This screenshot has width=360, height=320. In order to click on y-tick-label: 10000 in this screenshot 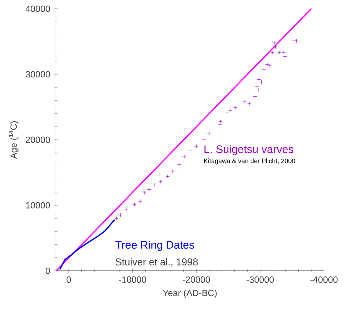, I will do `click(38, 205)`.